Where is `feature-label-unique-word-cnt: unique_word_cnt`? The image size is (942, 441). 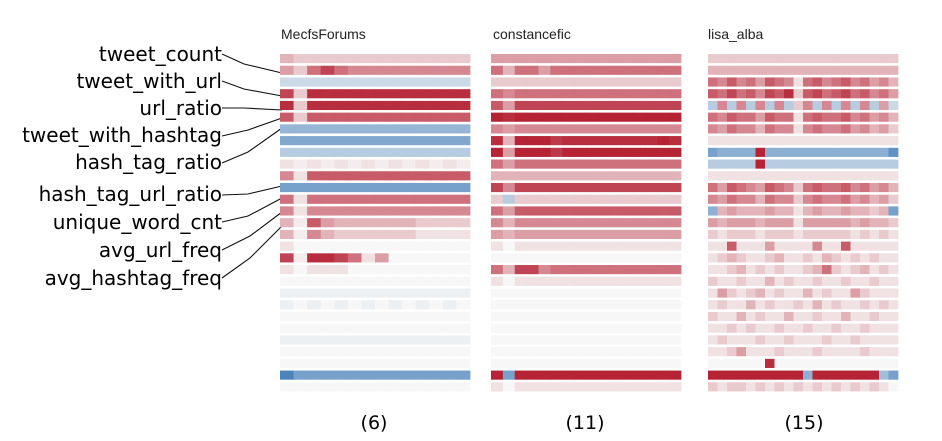 feature-label-unique-word-cnt: unique_word_cnt is located at coordinates (137, 222).